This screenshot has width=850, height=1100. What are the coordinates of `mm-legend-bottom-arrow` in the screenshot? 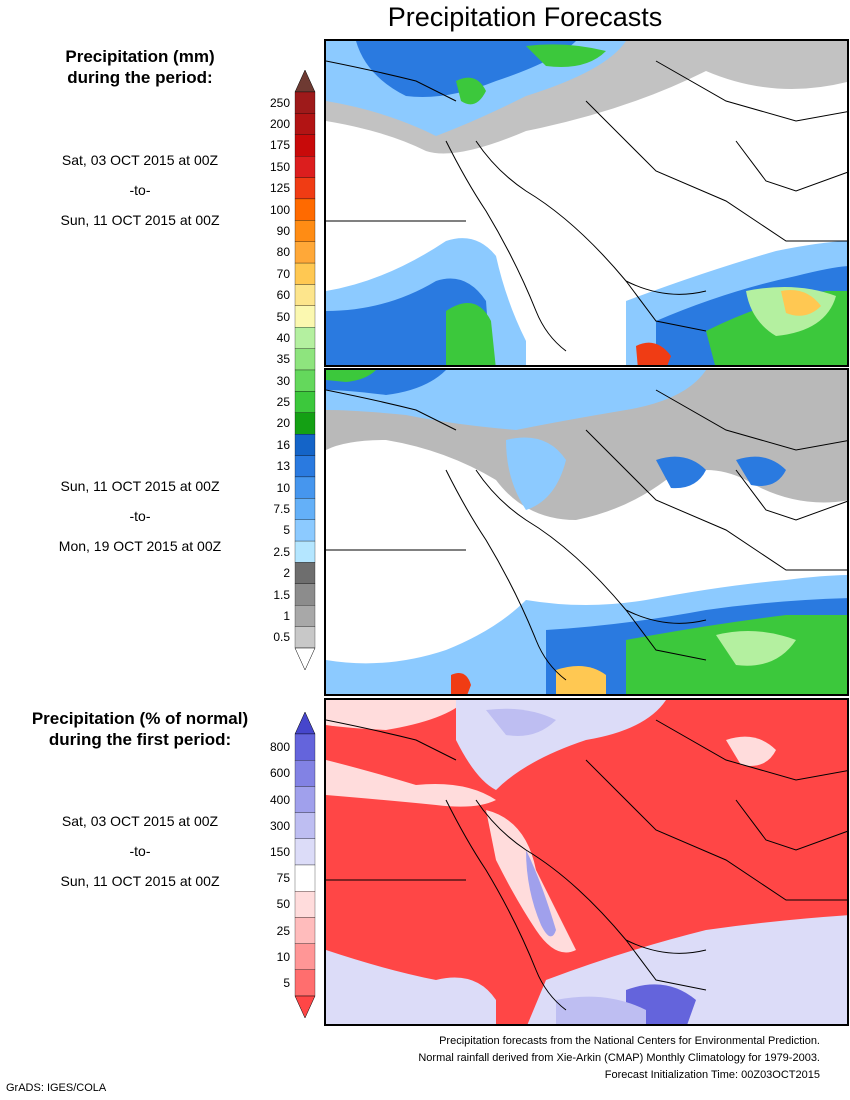 It's located at (305, 659).